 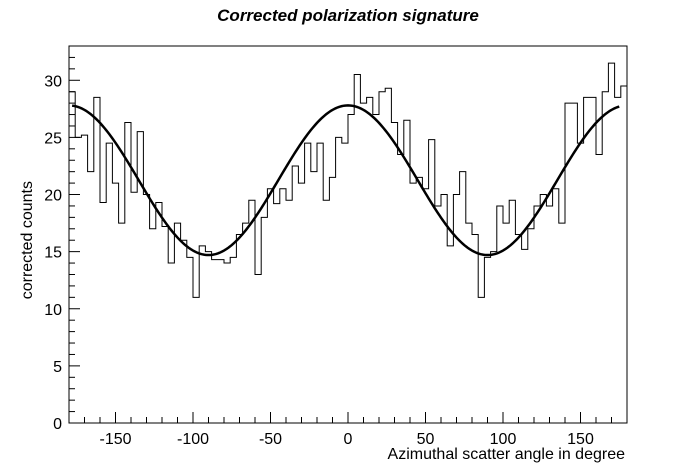 What do you see at coordinates (507, 454) in the screenshot?
I see `x-axis-label: Azimuthal scatter angle in degree` at bounding box center [507, 454].